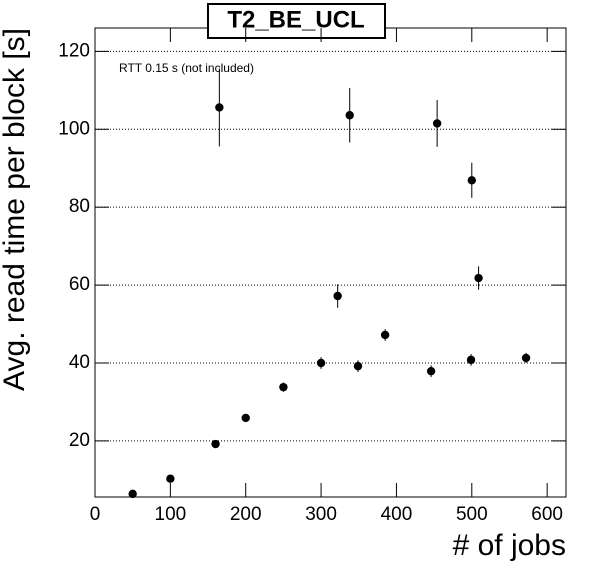 The image size is (596, 572). What do you see at coordinates (79, 284) in the screenshot?
I see `y-tick-label: 60` at bounding box center [79, 284].